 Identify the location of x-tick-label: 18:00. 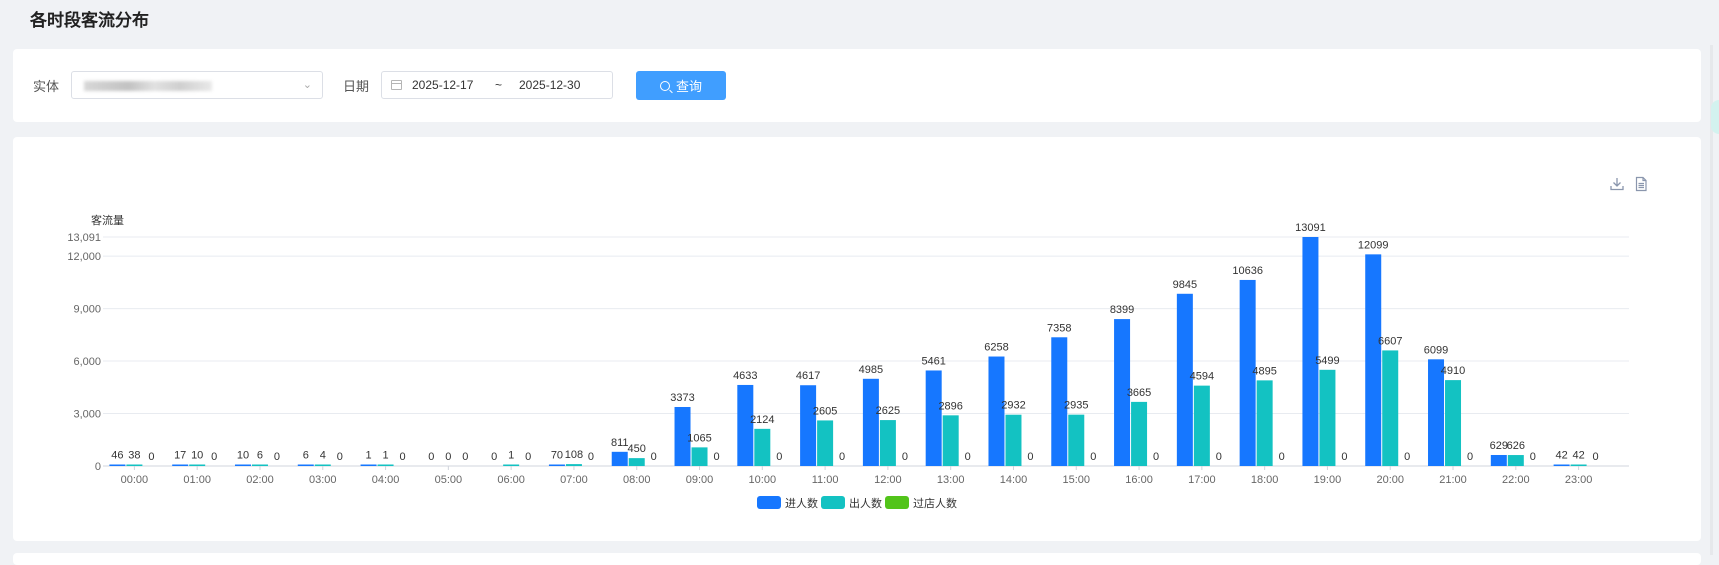
(1265, 480).